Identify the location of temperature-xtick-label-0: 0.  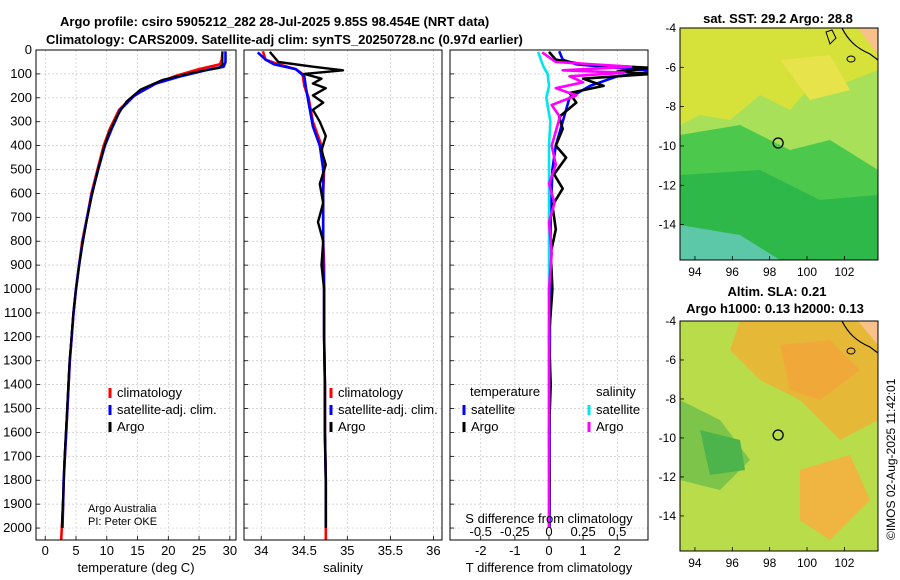
(45, 550).